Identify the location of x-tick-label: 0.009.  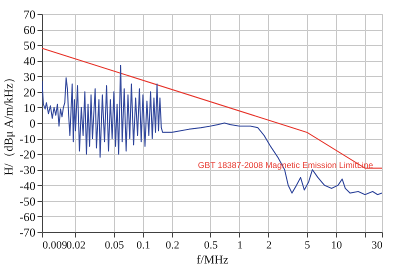
(55, 246).